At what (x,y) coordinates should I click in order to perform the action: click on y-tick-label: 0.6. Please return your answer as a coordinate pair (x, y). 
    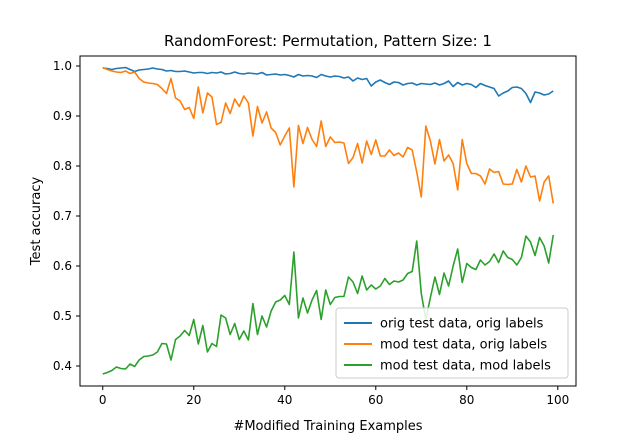
    Looking at the image, I should click on (62, 266).